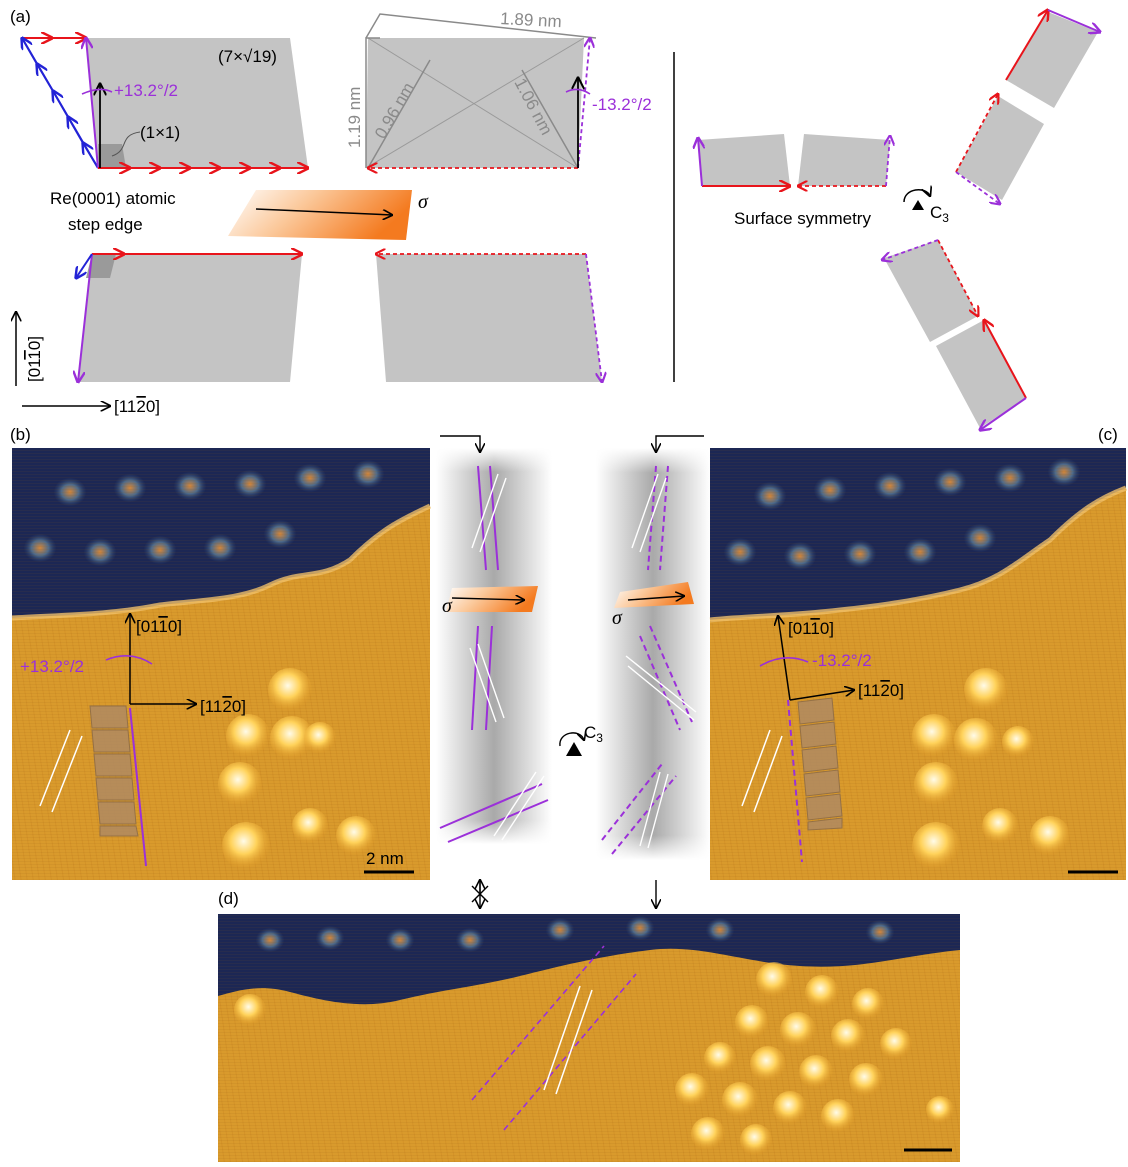 This screenshot has width=1128, height=1167. What do you see at coordinates (918, 664) in the screenshot?
I see `stm-image-c` at bounding box center [918, 664].